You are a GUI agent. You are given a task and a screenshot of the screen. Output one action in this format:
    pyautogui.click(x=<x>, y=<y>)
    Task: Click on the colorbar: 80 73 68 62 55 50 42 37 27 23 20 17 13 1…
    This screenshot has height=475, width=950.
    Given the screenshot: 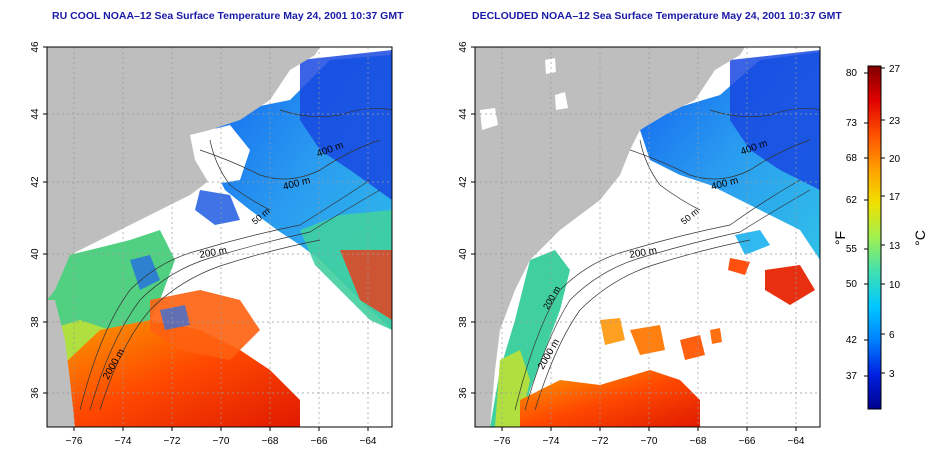 What is the action you would take?
    pyautogui.click(x=880, y=237)
    